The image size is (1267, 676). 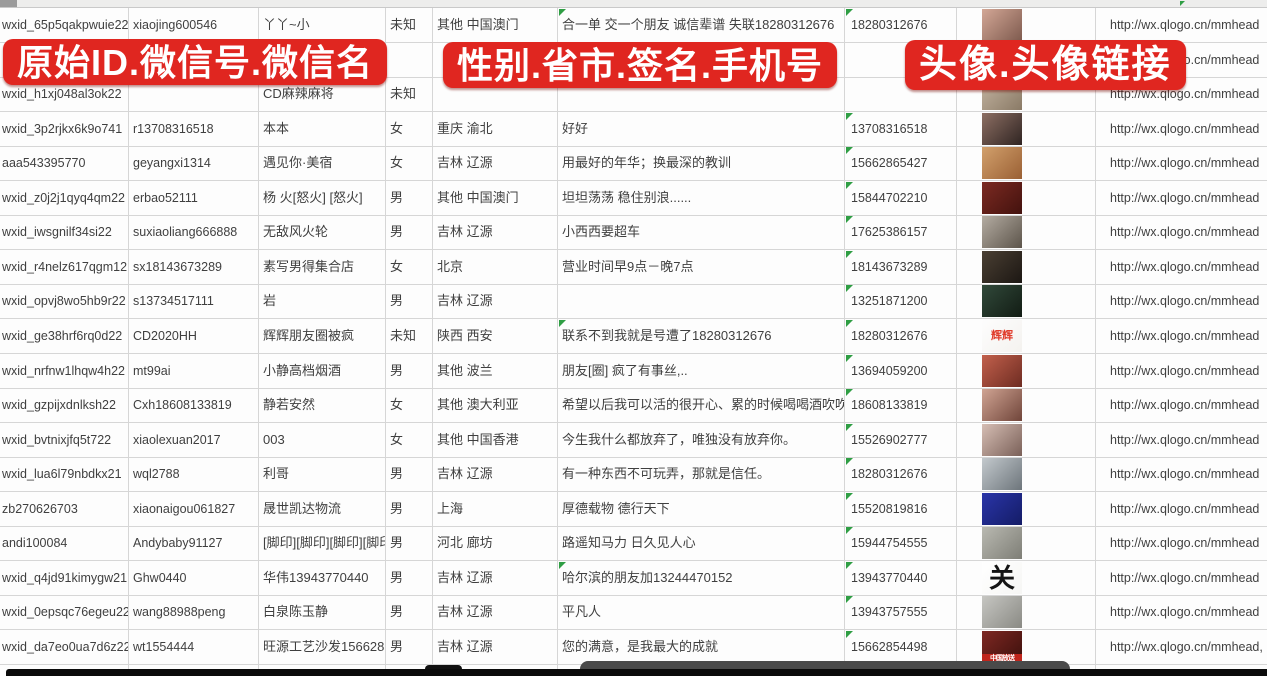 I want to click on cell-original-id: wxid_iwsgnilf34si22, so click(x=64, y=232).